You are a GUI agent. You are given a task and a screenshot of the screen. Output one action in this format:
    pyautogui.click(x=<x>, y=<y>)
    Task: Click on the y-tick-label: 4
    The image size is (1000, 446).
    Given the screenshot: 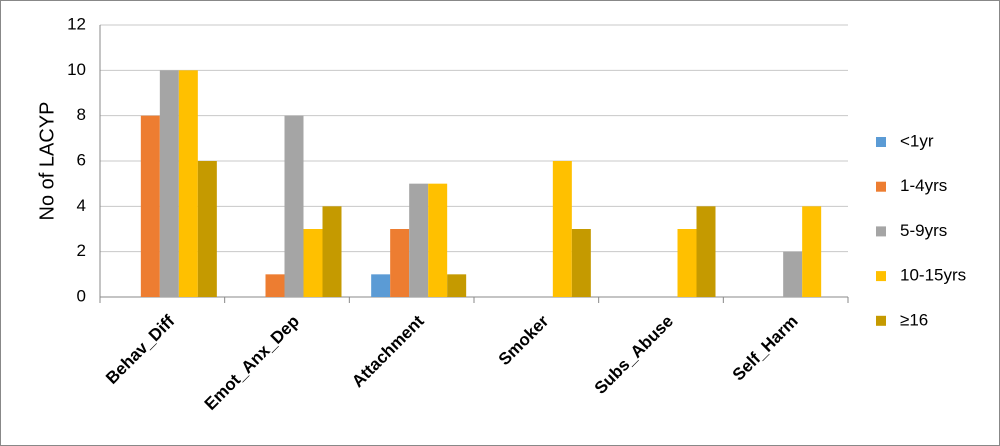 What is the action you would take?
    pyautogui.click(x=81, y=205)
    